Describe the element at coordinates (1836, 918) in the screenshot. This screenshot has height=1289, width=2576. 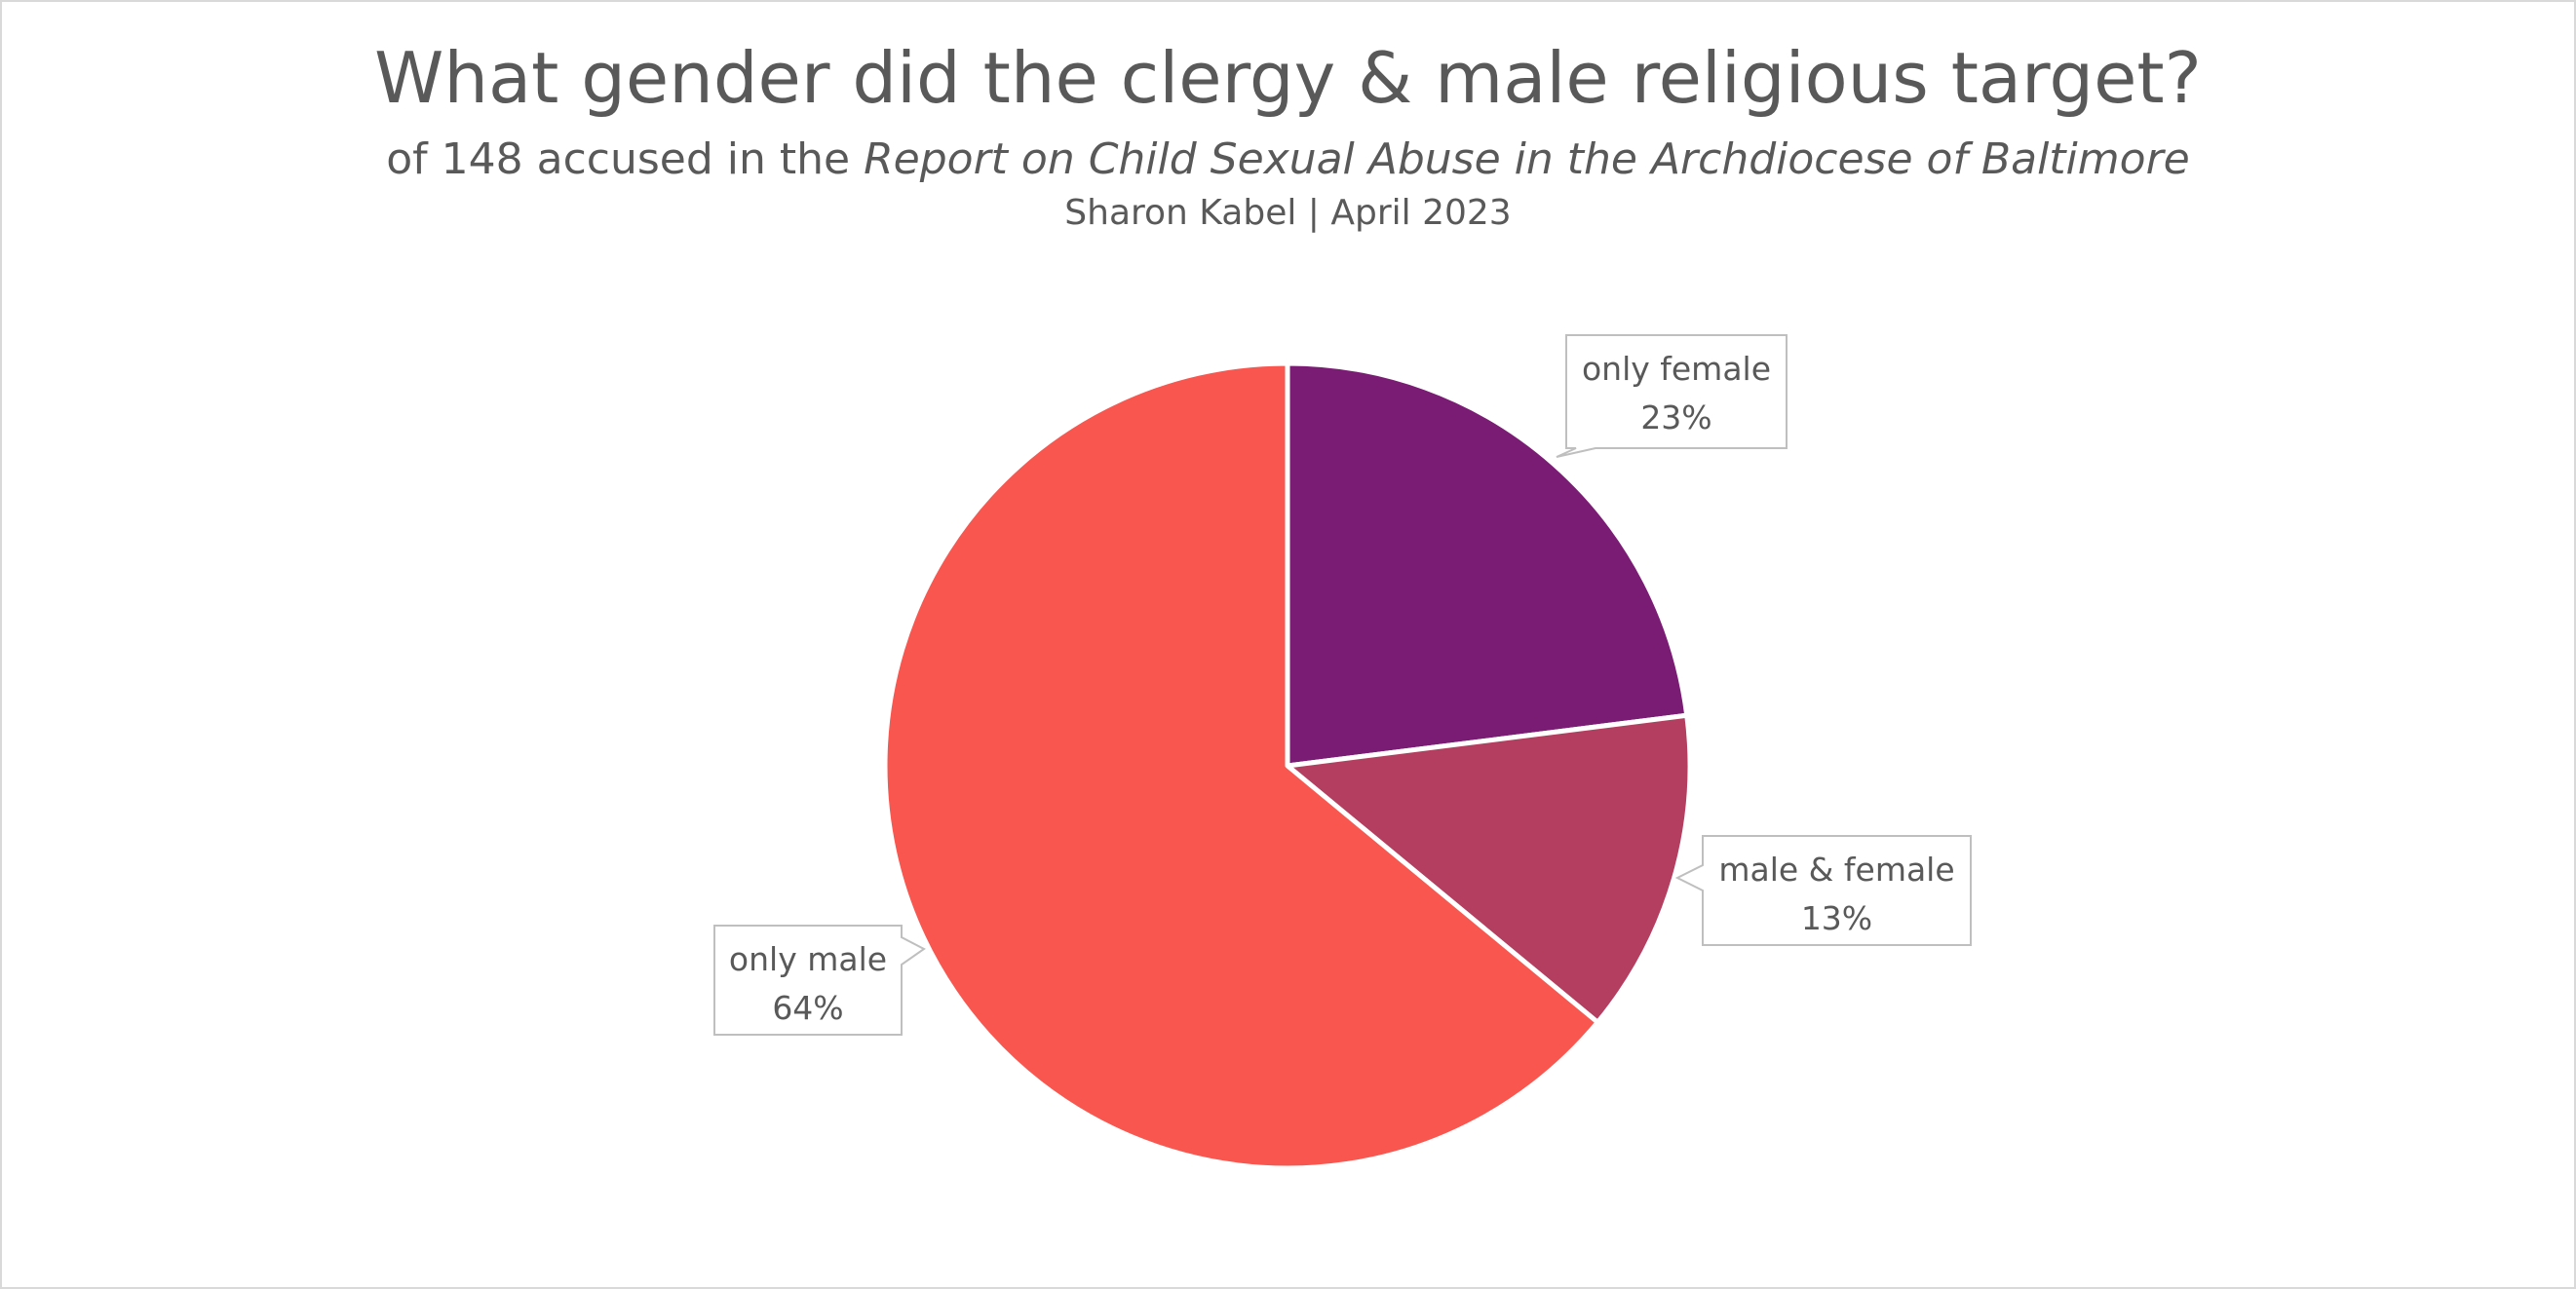
I see `data-label-percent: 13%` at that location.